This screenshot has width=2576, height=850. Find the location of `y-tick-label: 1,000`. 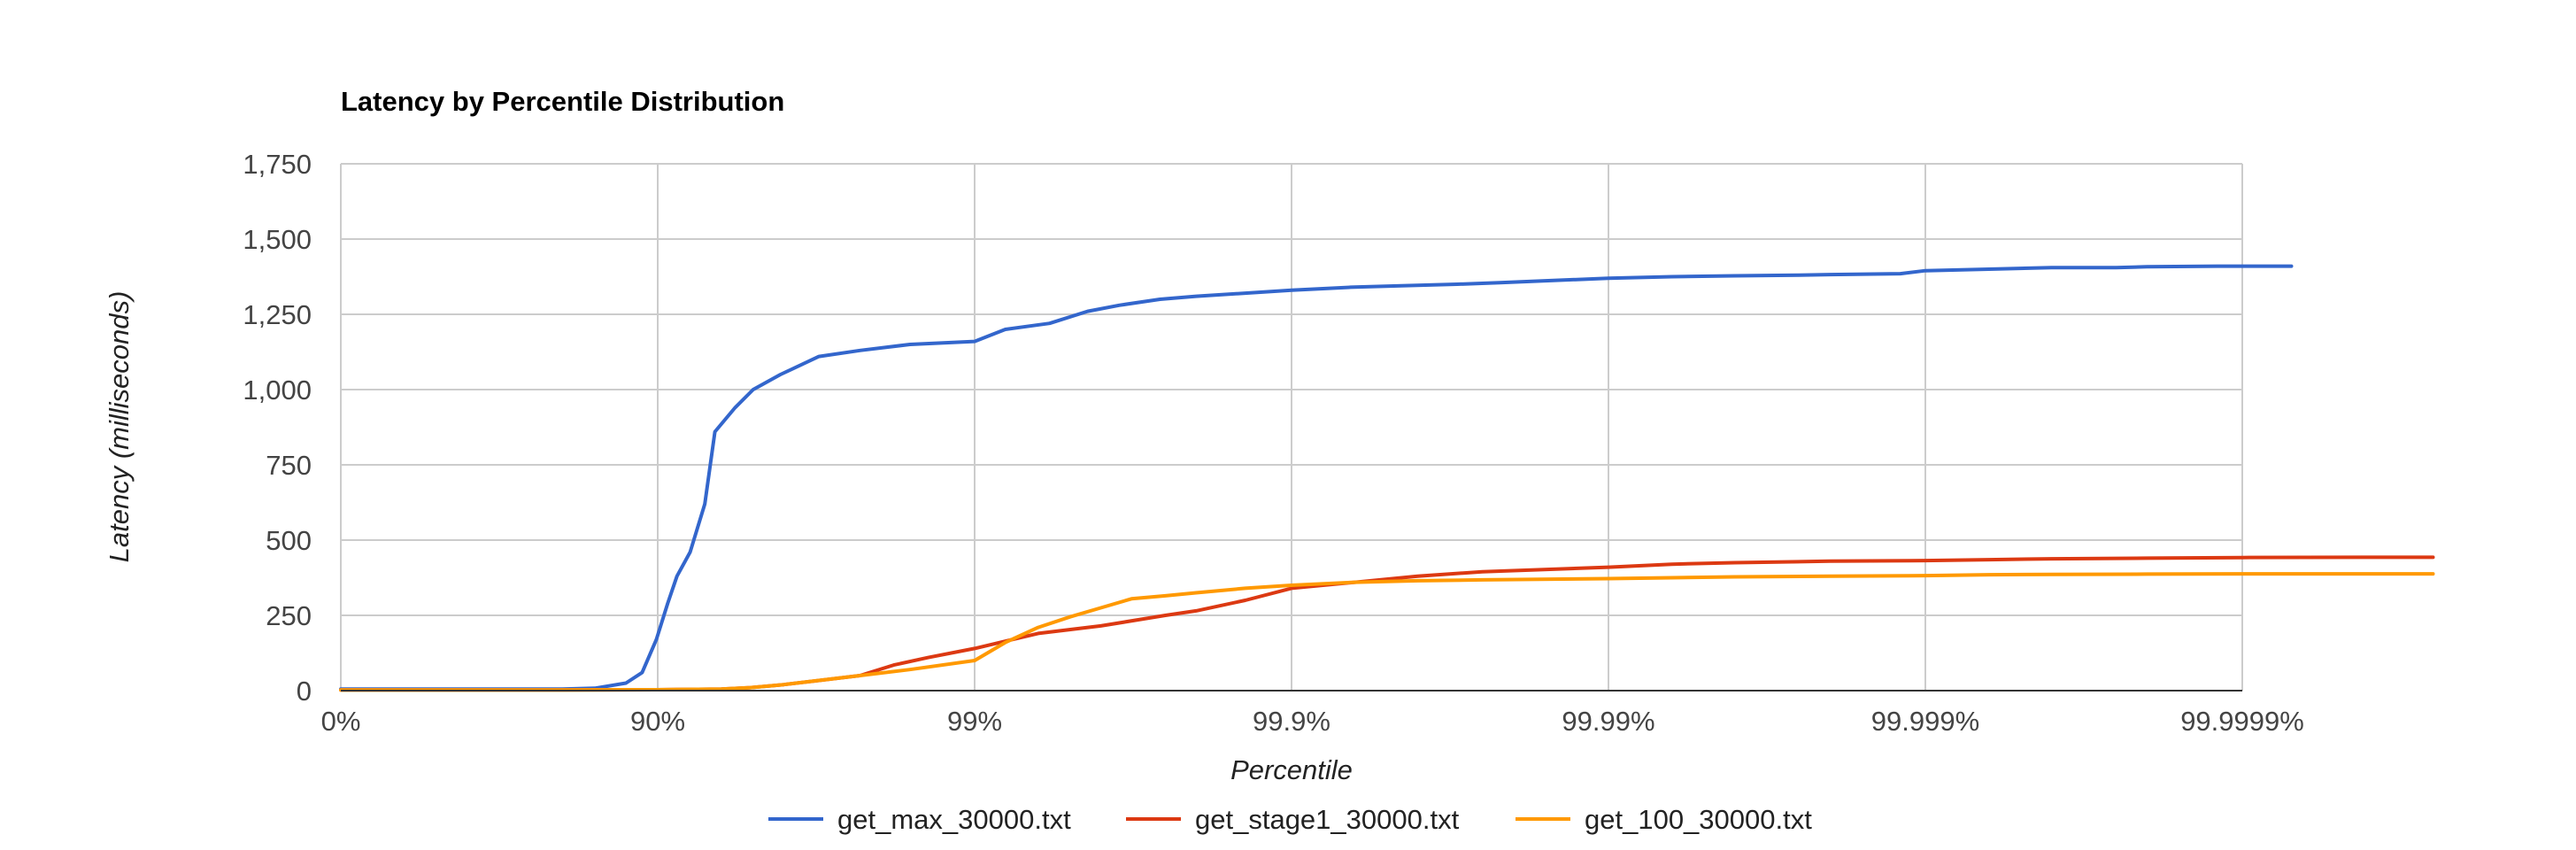

y-tick-label: 1,000 is located at coordinates (277, 390).